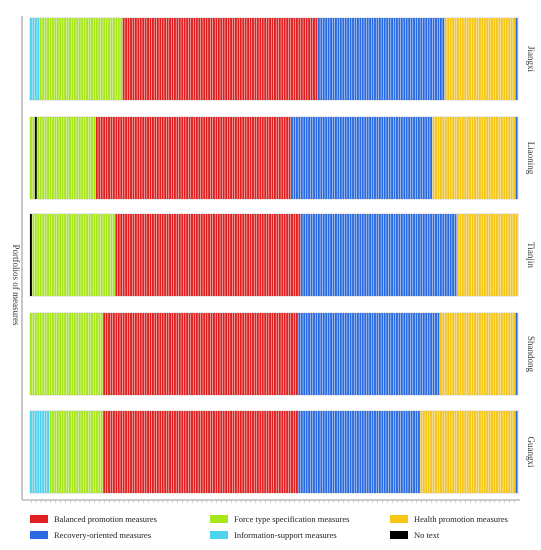 Image resolution: width=541 pixels, height=550 pixels. I want to click on legend-item: Recovery-oriented measures, so click(90, 535).